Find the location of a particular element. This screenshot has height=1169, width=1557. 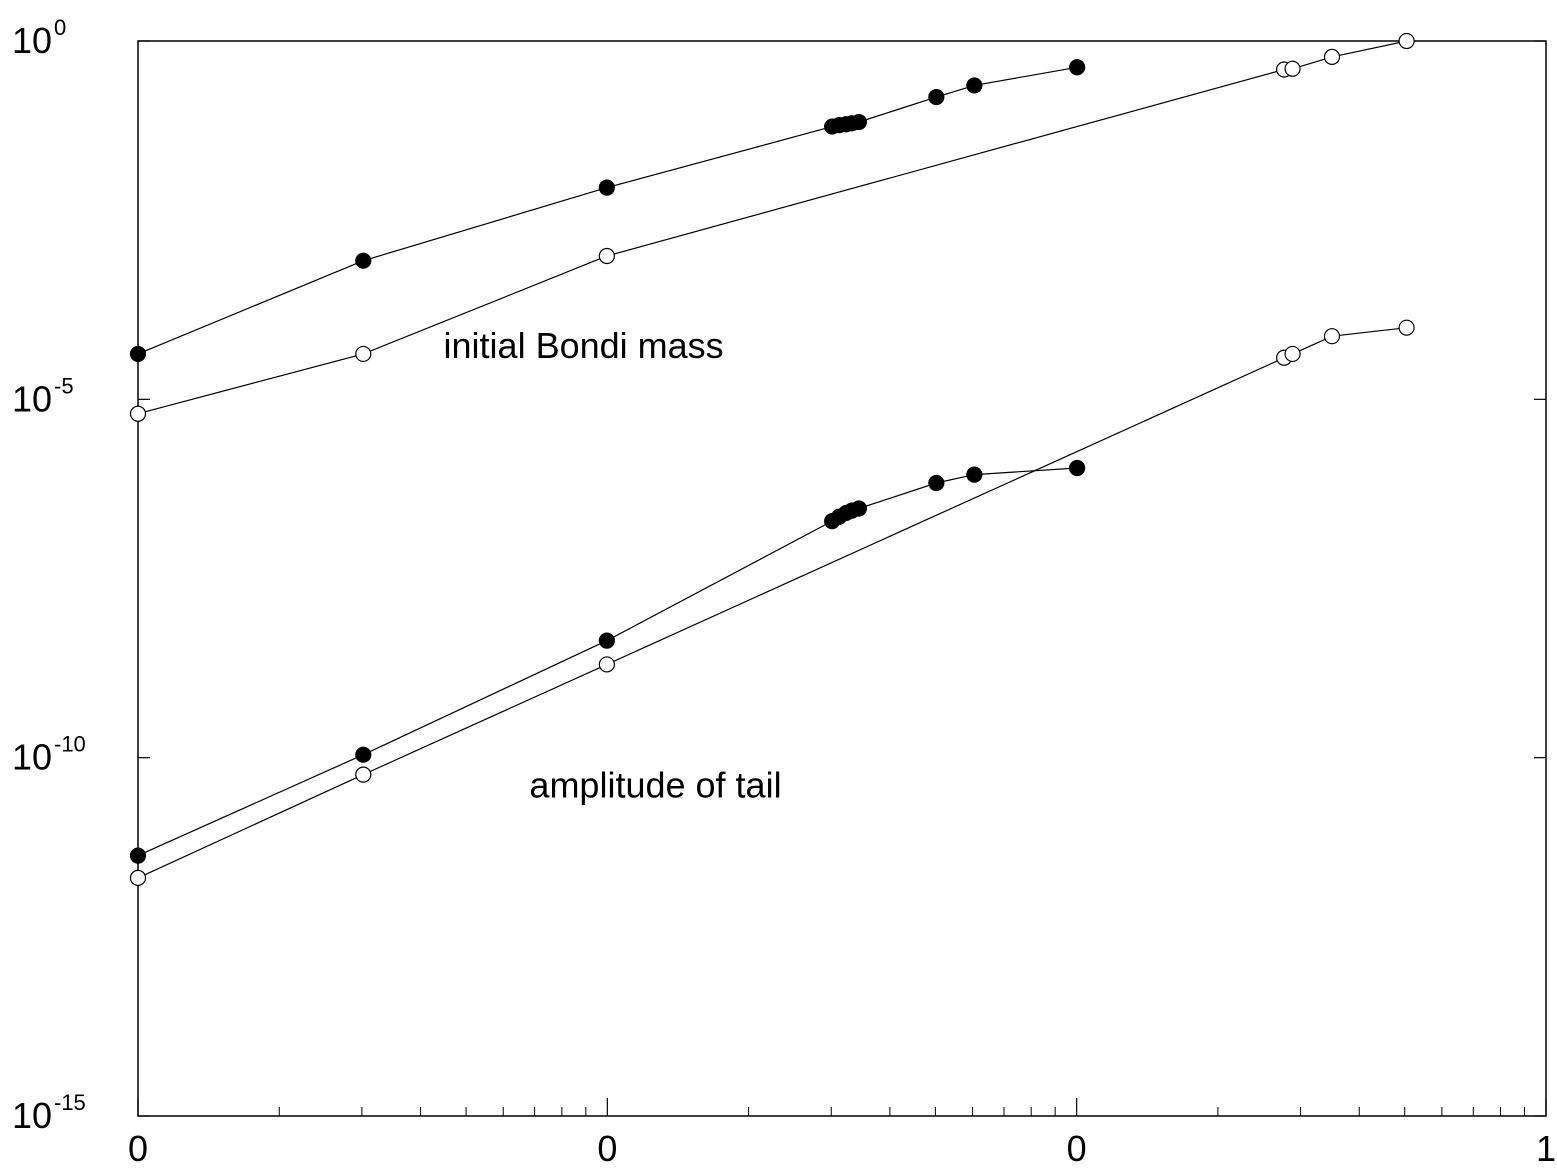

y-tick-label-exponent: -15 is located at coordinates (70, 1102).